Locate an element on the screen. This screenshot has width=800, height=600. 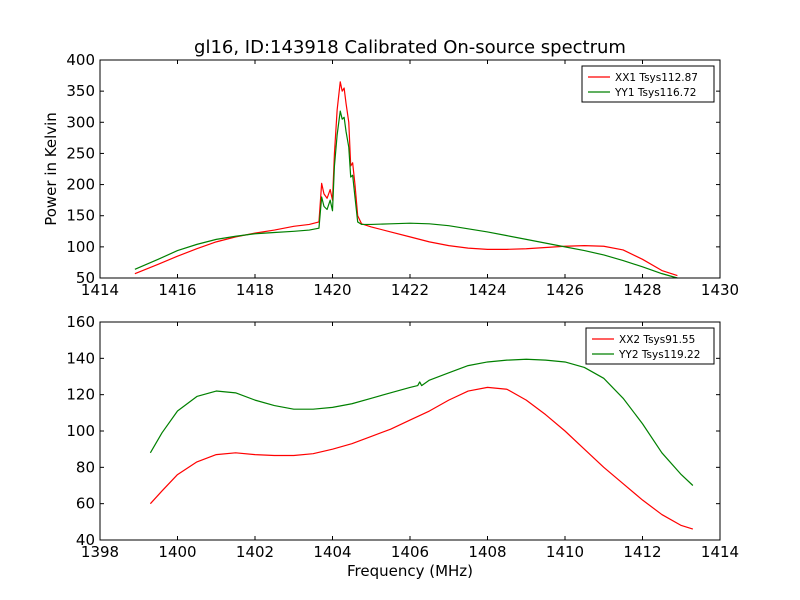
legend-entry: XX1 Tsys112.87 is located at coordinates (656, 78).